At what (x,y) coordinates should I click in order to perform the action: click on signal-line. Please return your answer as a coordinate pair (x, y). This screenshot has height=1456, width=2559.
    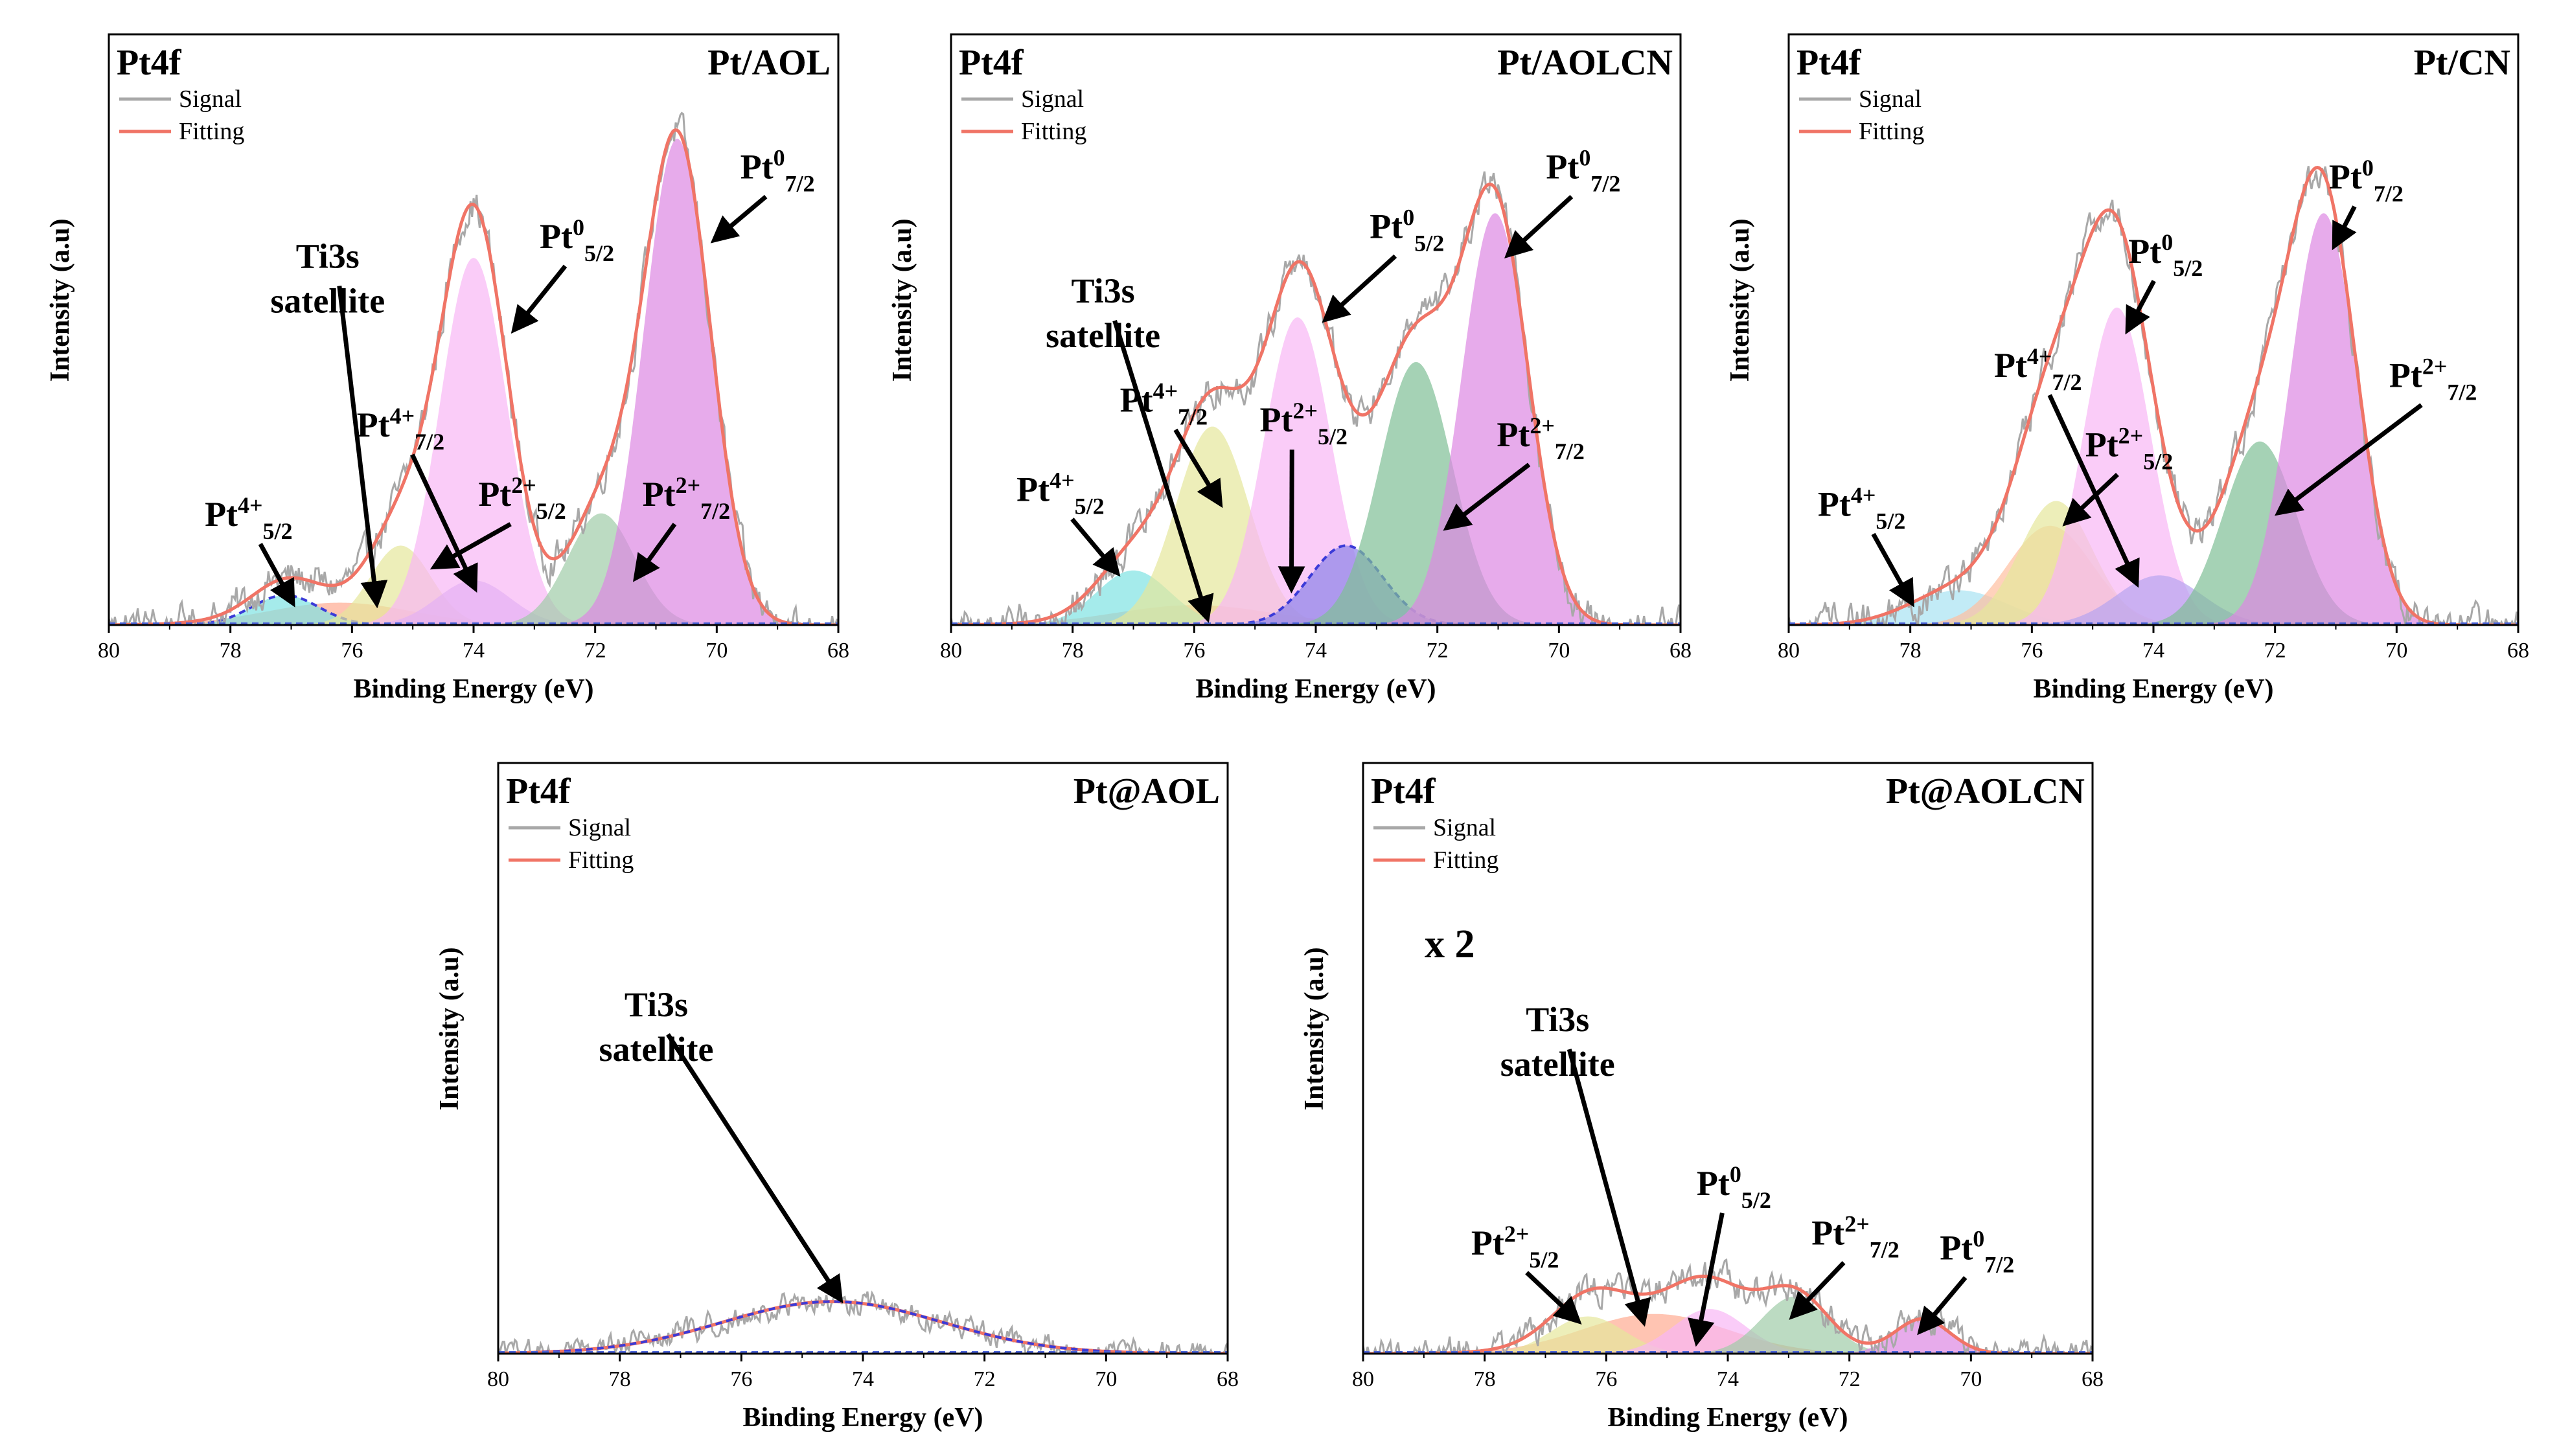
    Looking at the image, I should click on (1728, 1306).